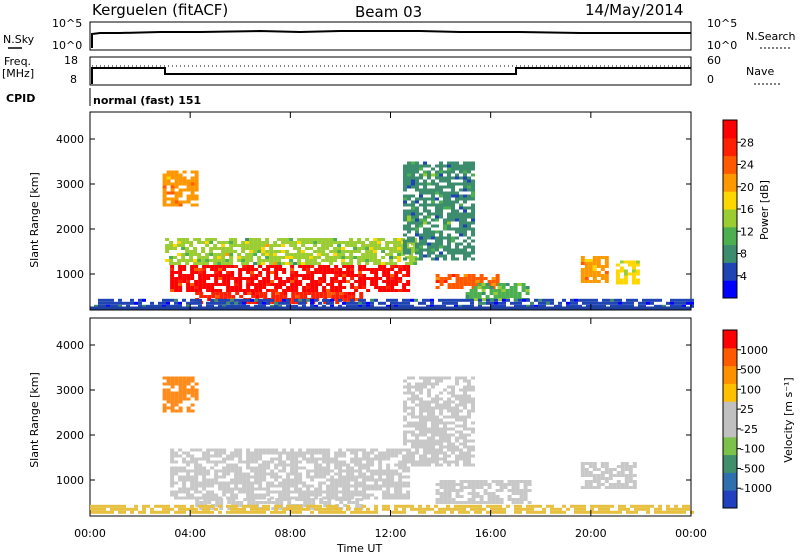 This screenshot has width=800, height=554. Describe the element at coordinates (34, 420) in the screenshot. I see `velocity-ylabel: Slant Range [km]` at that location.